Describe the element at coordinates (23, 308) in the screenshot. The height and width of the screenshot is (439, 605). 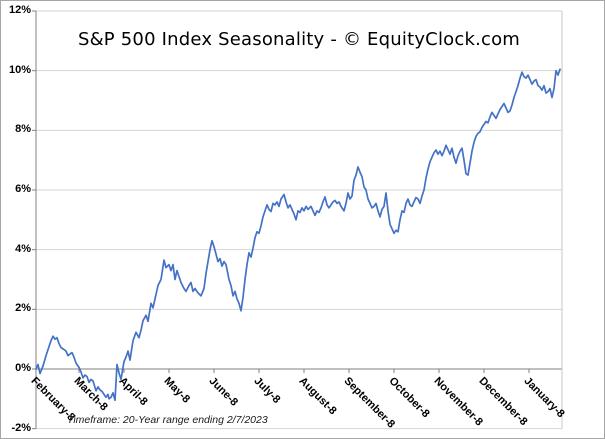
I see `y-axis-tick-label: 2%` at that location.